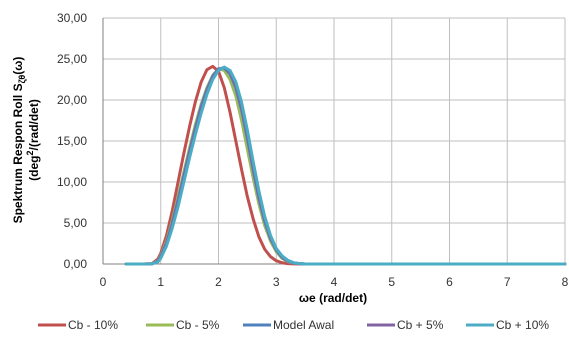 This screenshot has height=339, width=569. I want to click on y-tick-labels: 0,00 5,00 10,00 15,00 20,00 25,00 30,00, so click(72, 141).